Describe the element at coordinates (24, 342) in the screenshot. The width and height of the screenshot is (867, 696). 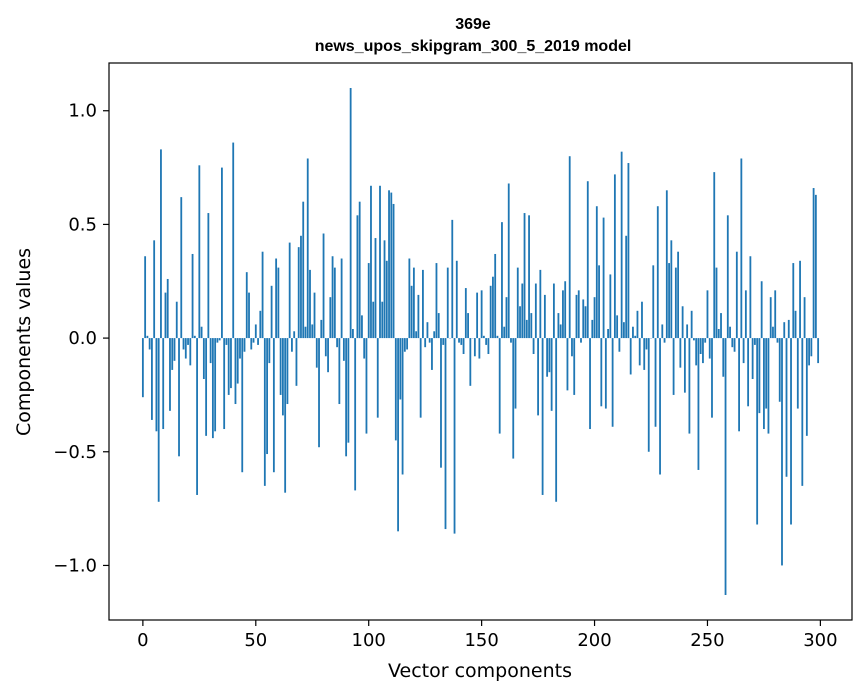
I see `y-axis-label: Components values` at that location.